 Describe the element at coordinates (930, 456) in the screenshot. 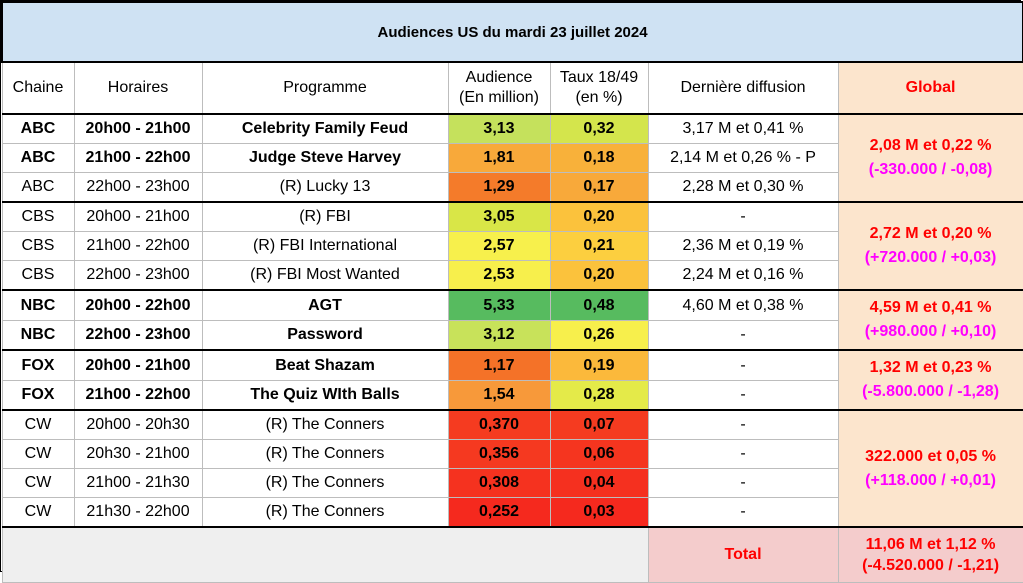

I see `global-value: 322.000 et 0,05 %` at that location.